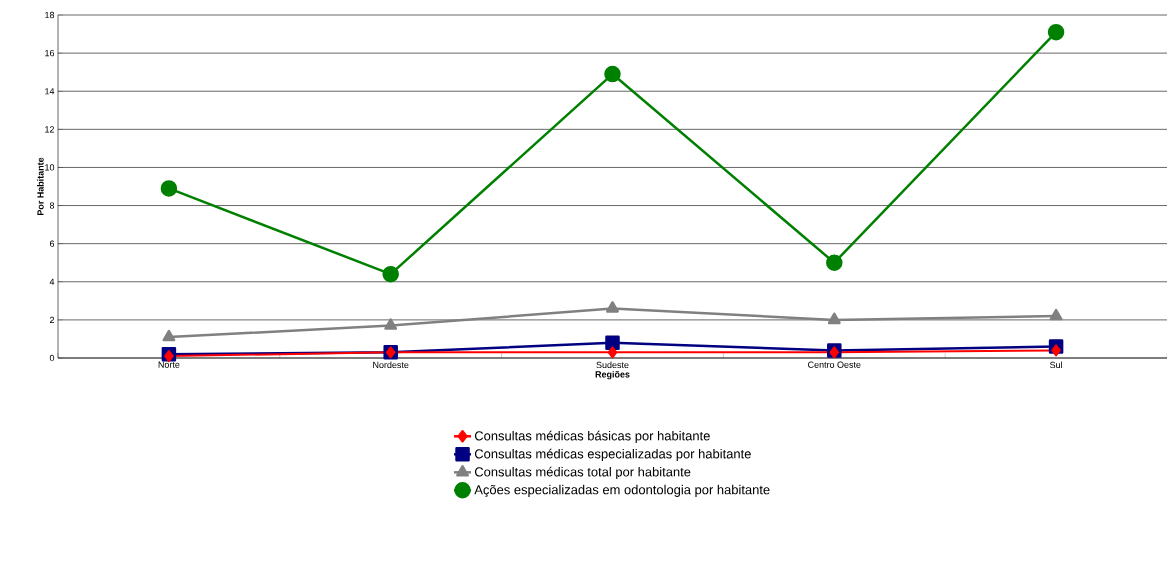 The width and height of the screenshot is (1167, 561). I want to click on legend-label: Ações especializadas em odontologia por habitante, so click(622, 490).